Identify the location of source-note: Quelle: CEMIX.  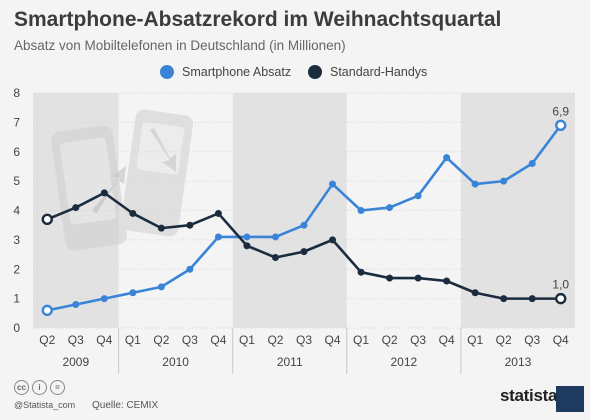
(125, 405).